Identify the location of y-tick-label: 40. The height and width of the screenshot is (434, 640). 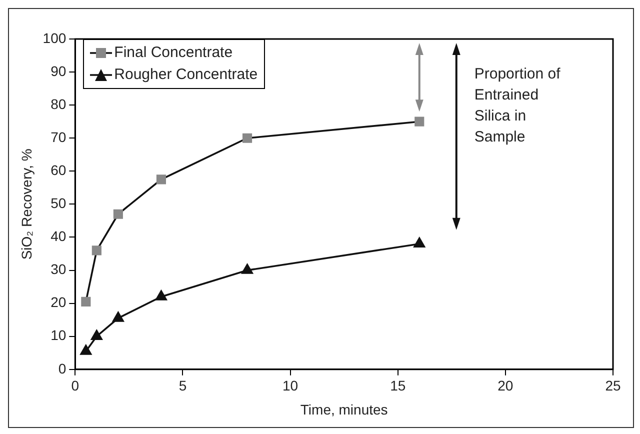
(58, 236).